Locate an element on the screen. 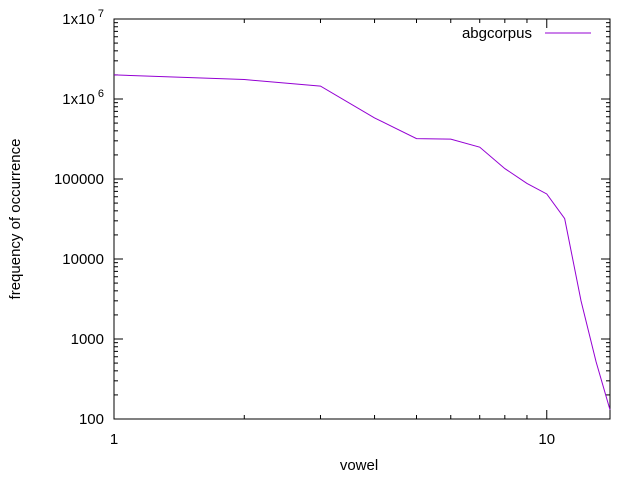 The image size is (640, 480). y-tick-label: 100000 is located at coordinates (79, 179).